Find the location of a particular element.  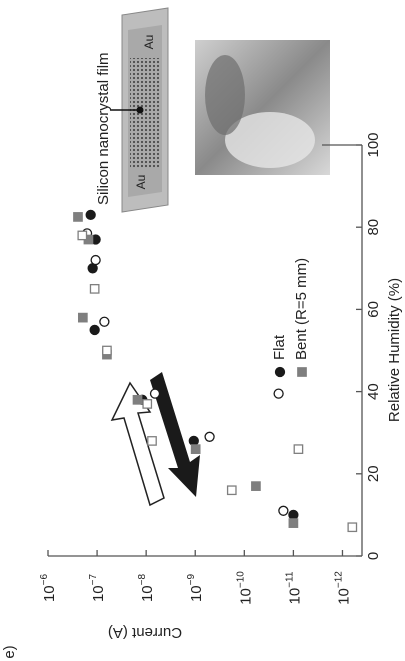

y-tick-label: 10−6 is located at coordinates (48, 588).